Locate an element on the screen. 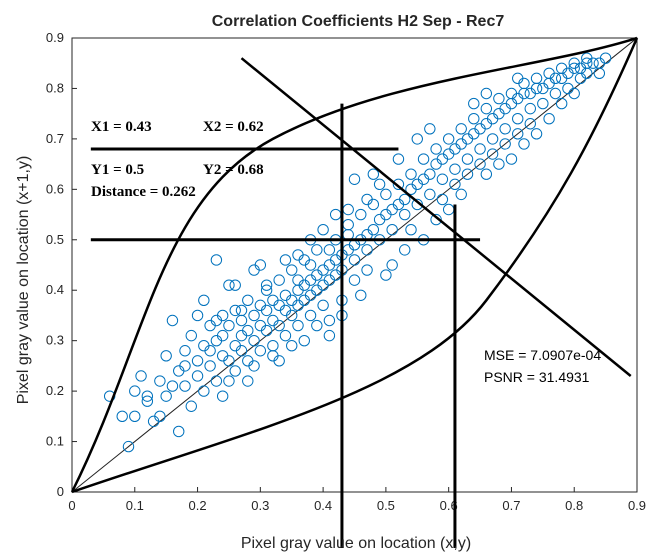 This screenshot has width=672, height=560. x-tick-label: 0.6 is located at coordinates (449, 505).